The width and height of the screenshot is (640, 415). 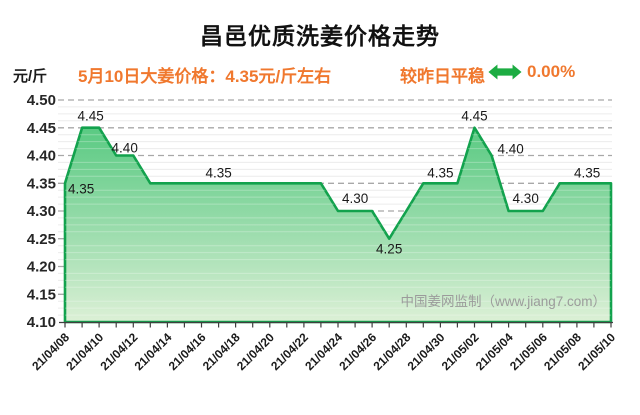 What do you see at coordinates (41, 322) in the screenshot?
I see `y-axis-label: 4.10` at bounding box center [41, 322].